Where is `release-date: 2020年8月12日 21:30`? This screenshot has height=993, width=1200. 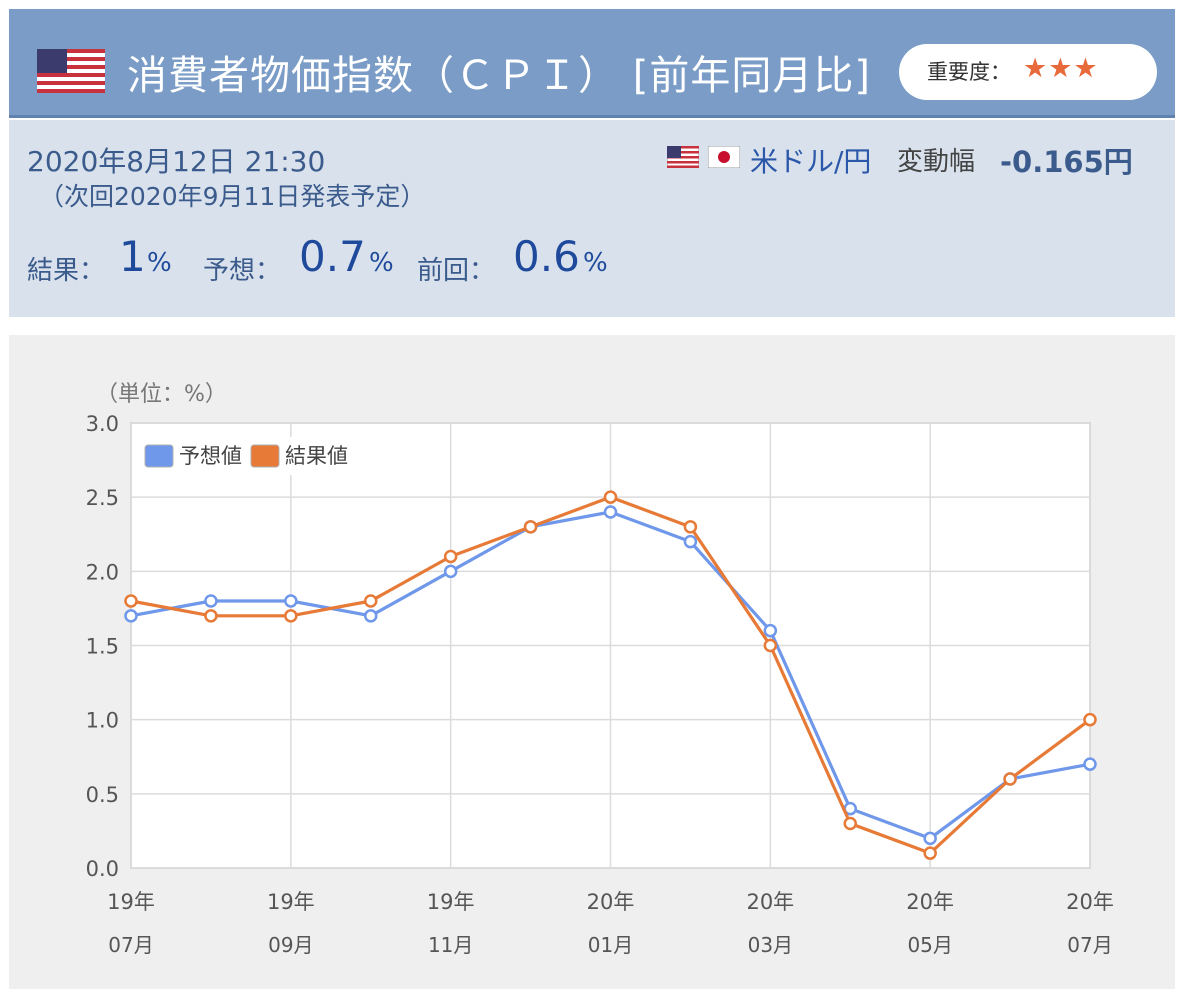
release-date: 2020年8月12日 21:30 is located at coordinates (176, 161).